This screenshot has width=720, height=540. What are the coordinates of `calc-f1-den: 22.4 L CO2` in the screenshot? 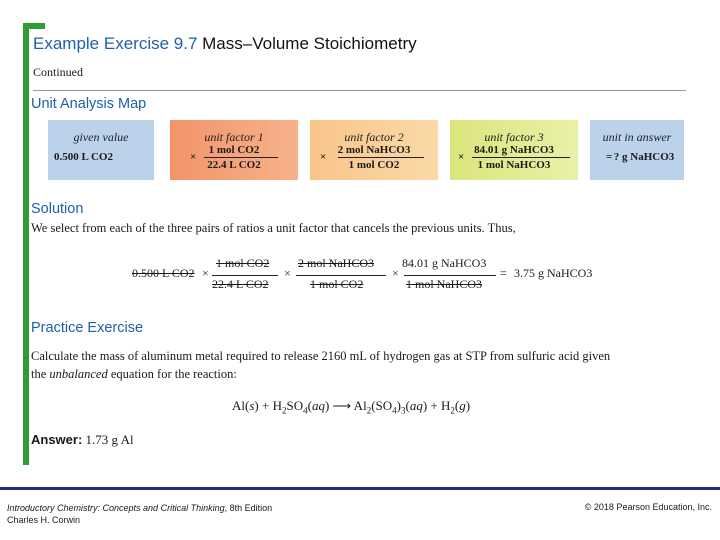 It's located at (240, 284).